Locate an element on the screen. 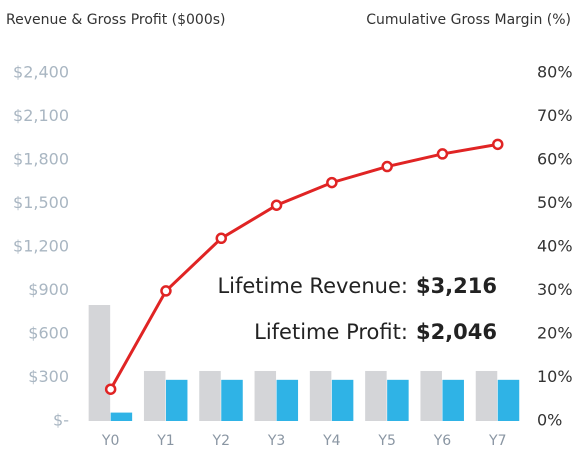 Image resolution: width=576 pixels, height=455 pixels. y2-axis-title: Cumulative Gross Margin (%) is located at coordinates (468, 20).